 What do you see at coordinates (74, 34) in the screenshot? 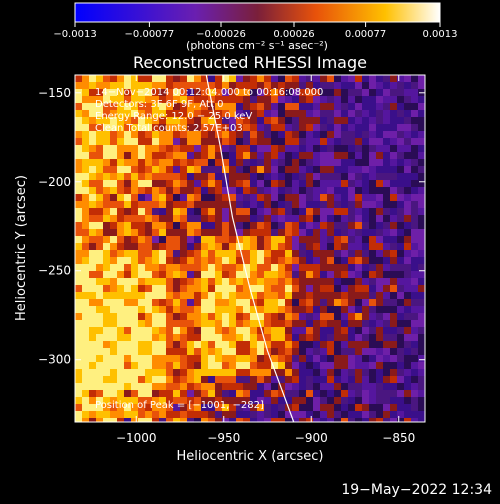
I see `colorbar-tick-label: −0.0013` at bounding box center [74, 34].